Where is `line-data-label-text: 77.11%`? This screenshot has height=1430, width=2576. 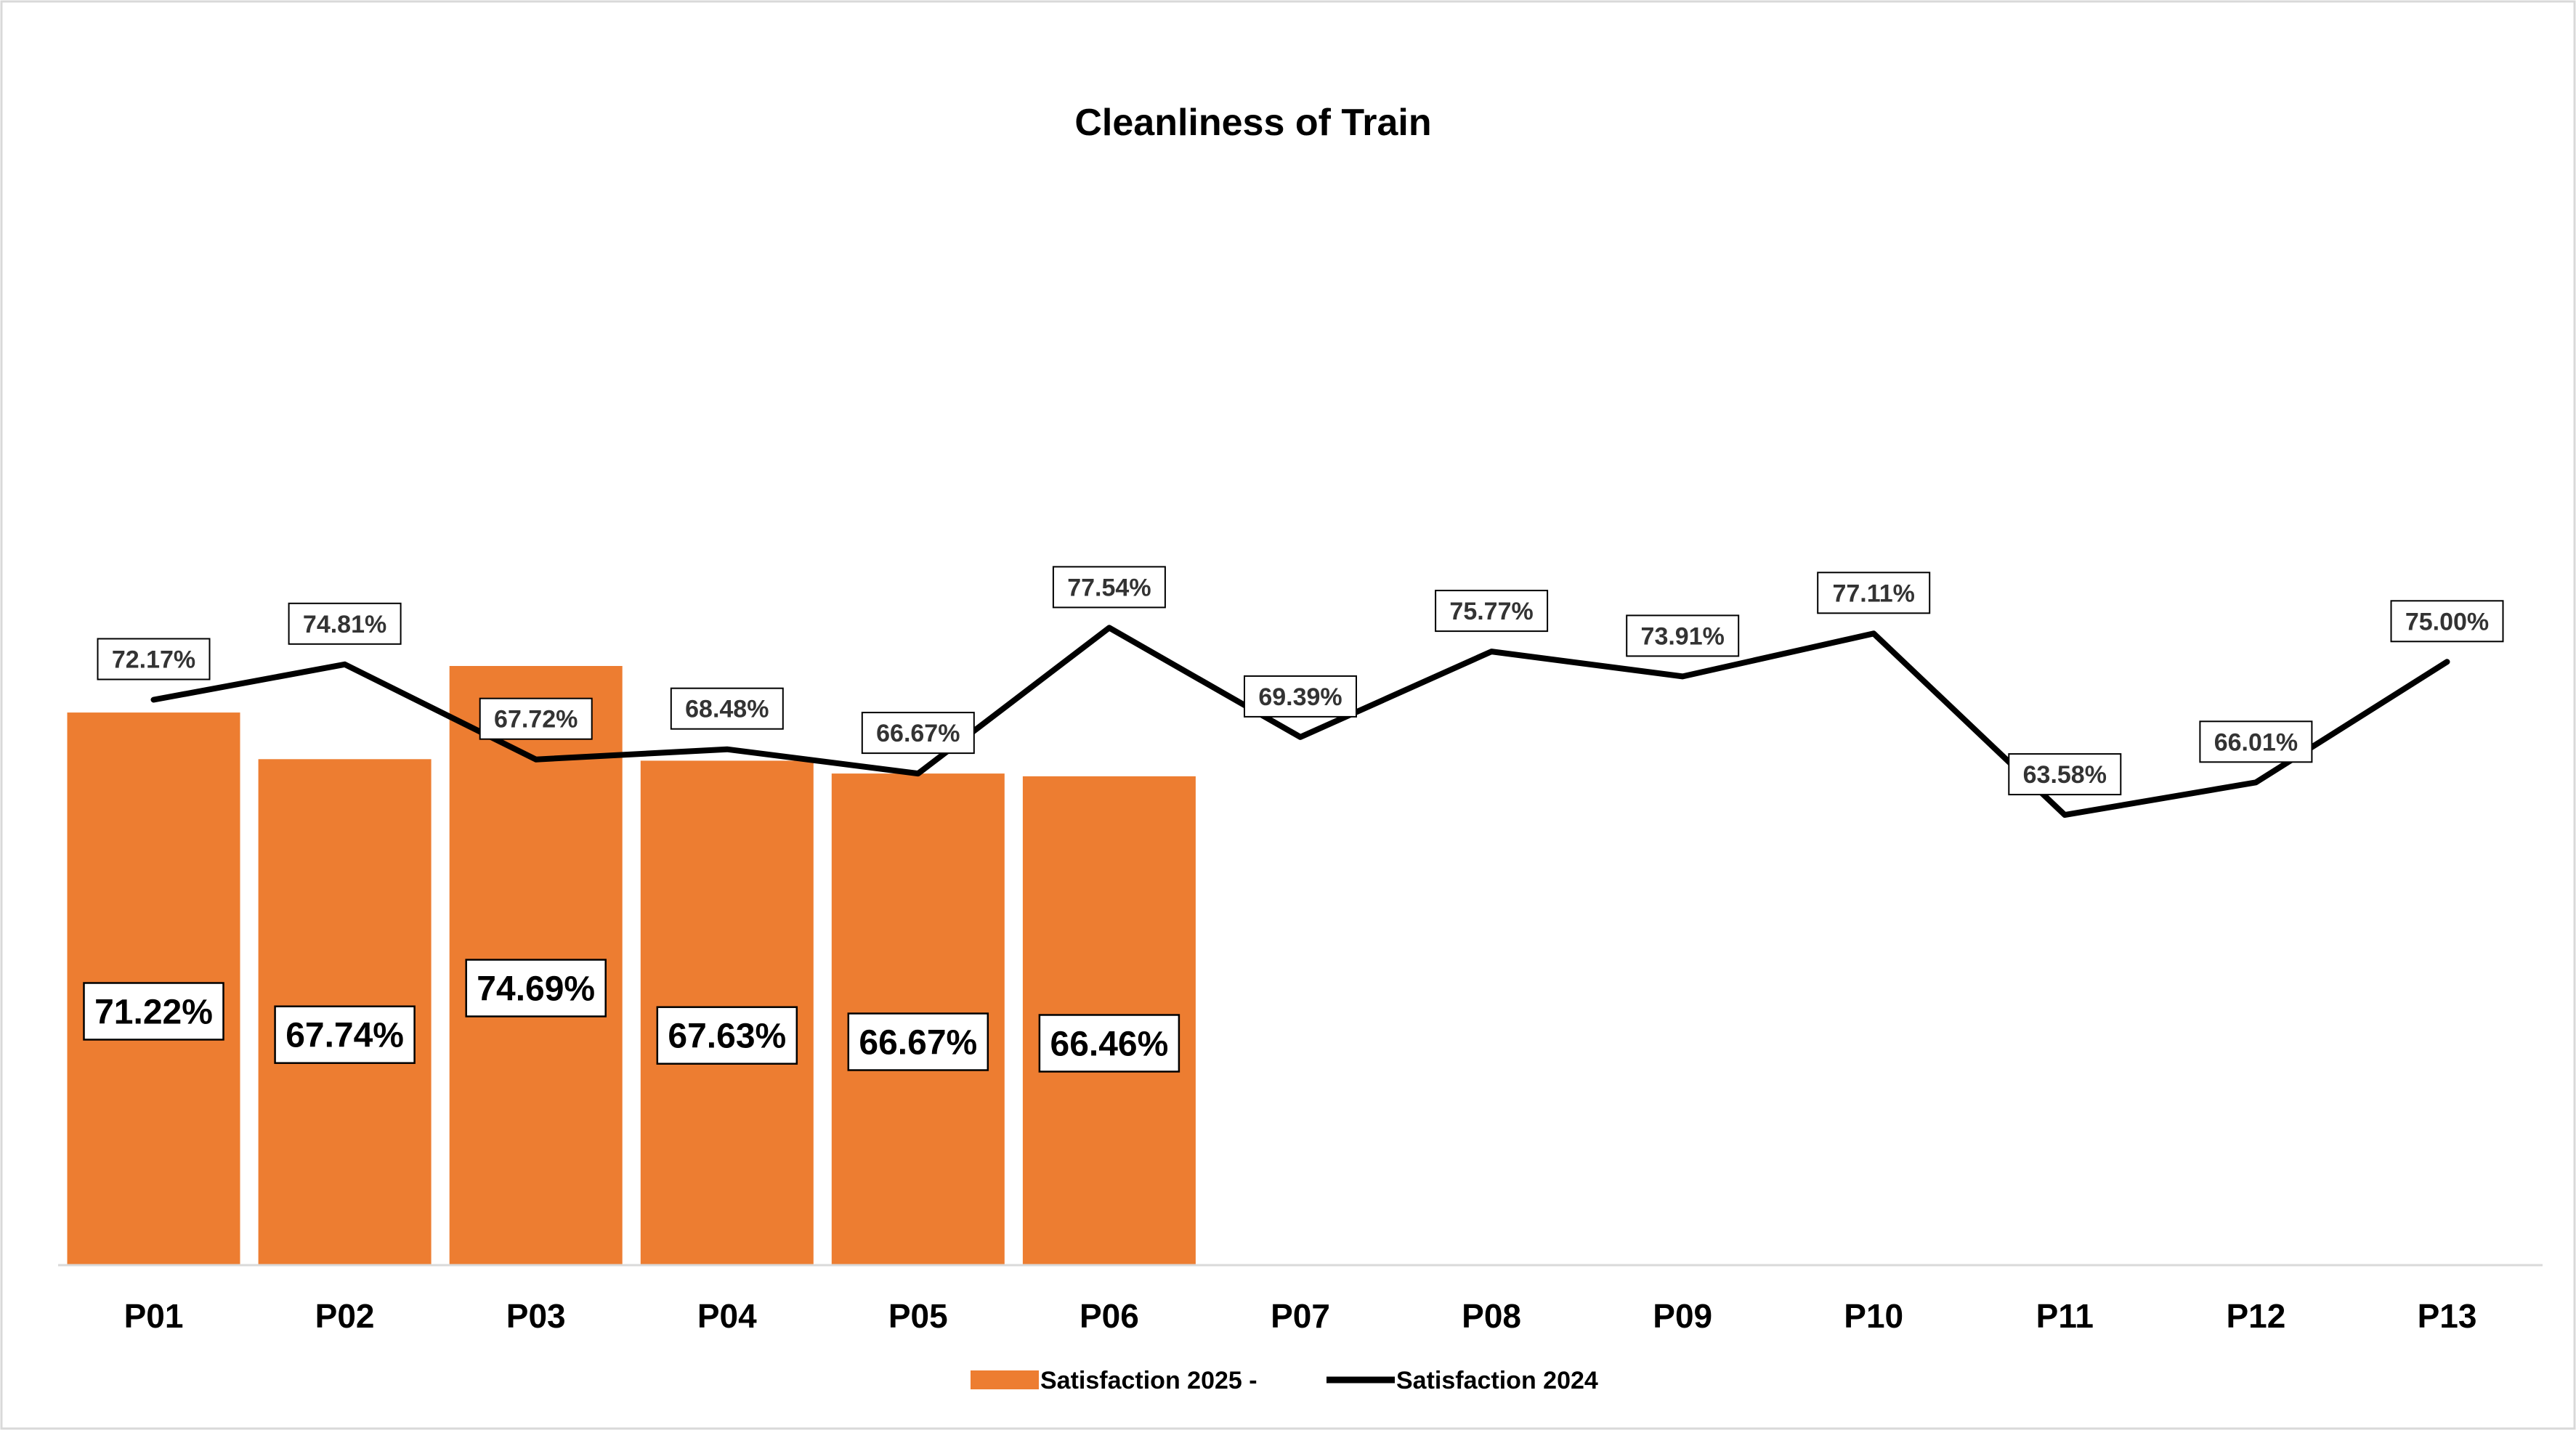 line-data-label-text: 77.11% is located at coordinates (1873, 593).